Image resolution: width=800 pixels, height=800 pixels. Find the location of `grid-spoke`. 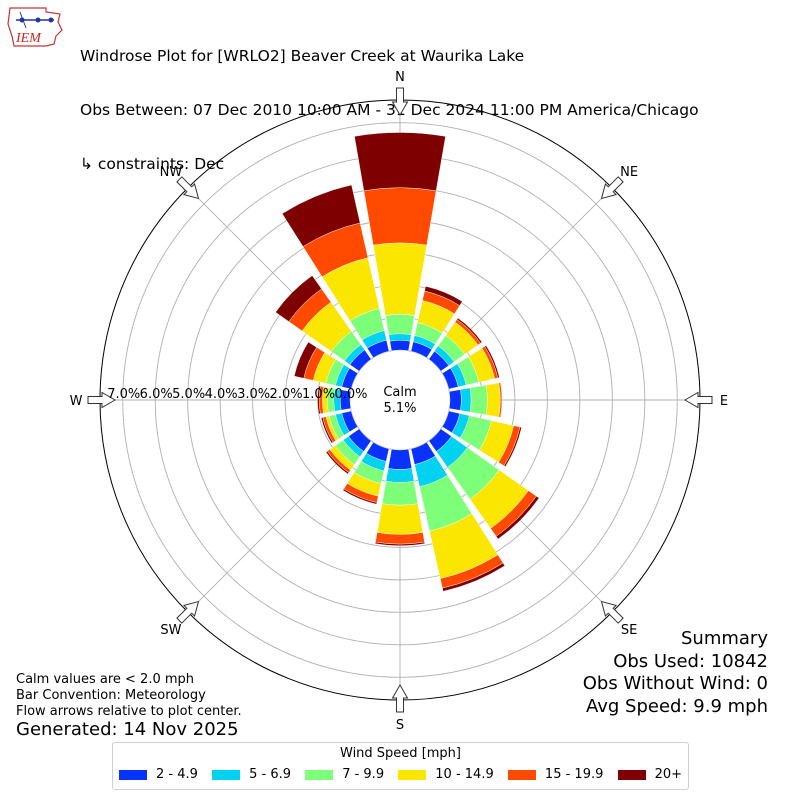

grid-spoke is located at coordinates (276, 524).